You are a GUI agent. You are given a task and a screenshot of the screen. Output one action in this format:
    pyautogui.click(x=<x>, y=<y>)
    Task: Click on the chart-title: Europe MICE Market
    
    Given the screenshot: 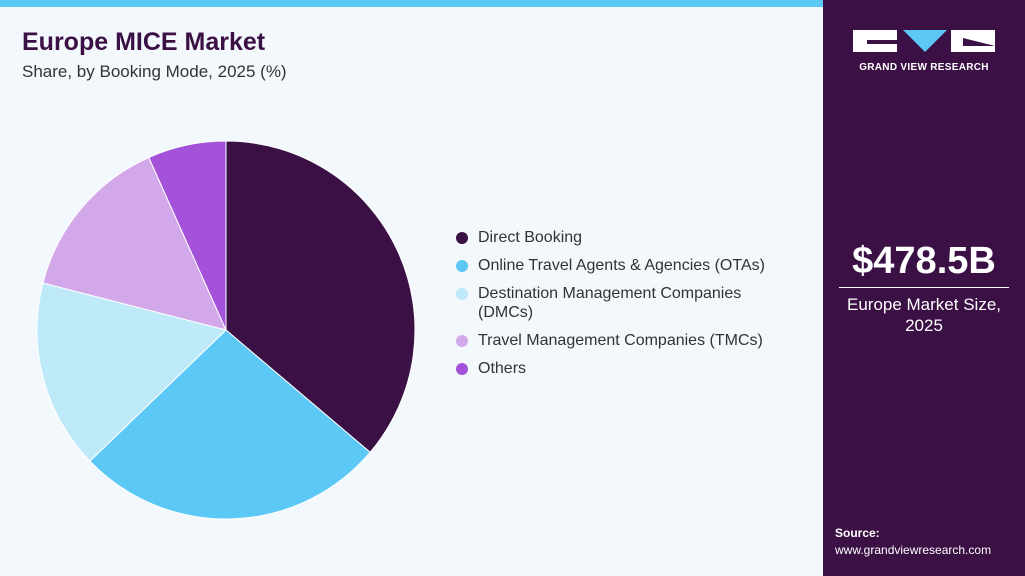 What is the action you would take?
    pyautogui.click(x=144, y=42)
    